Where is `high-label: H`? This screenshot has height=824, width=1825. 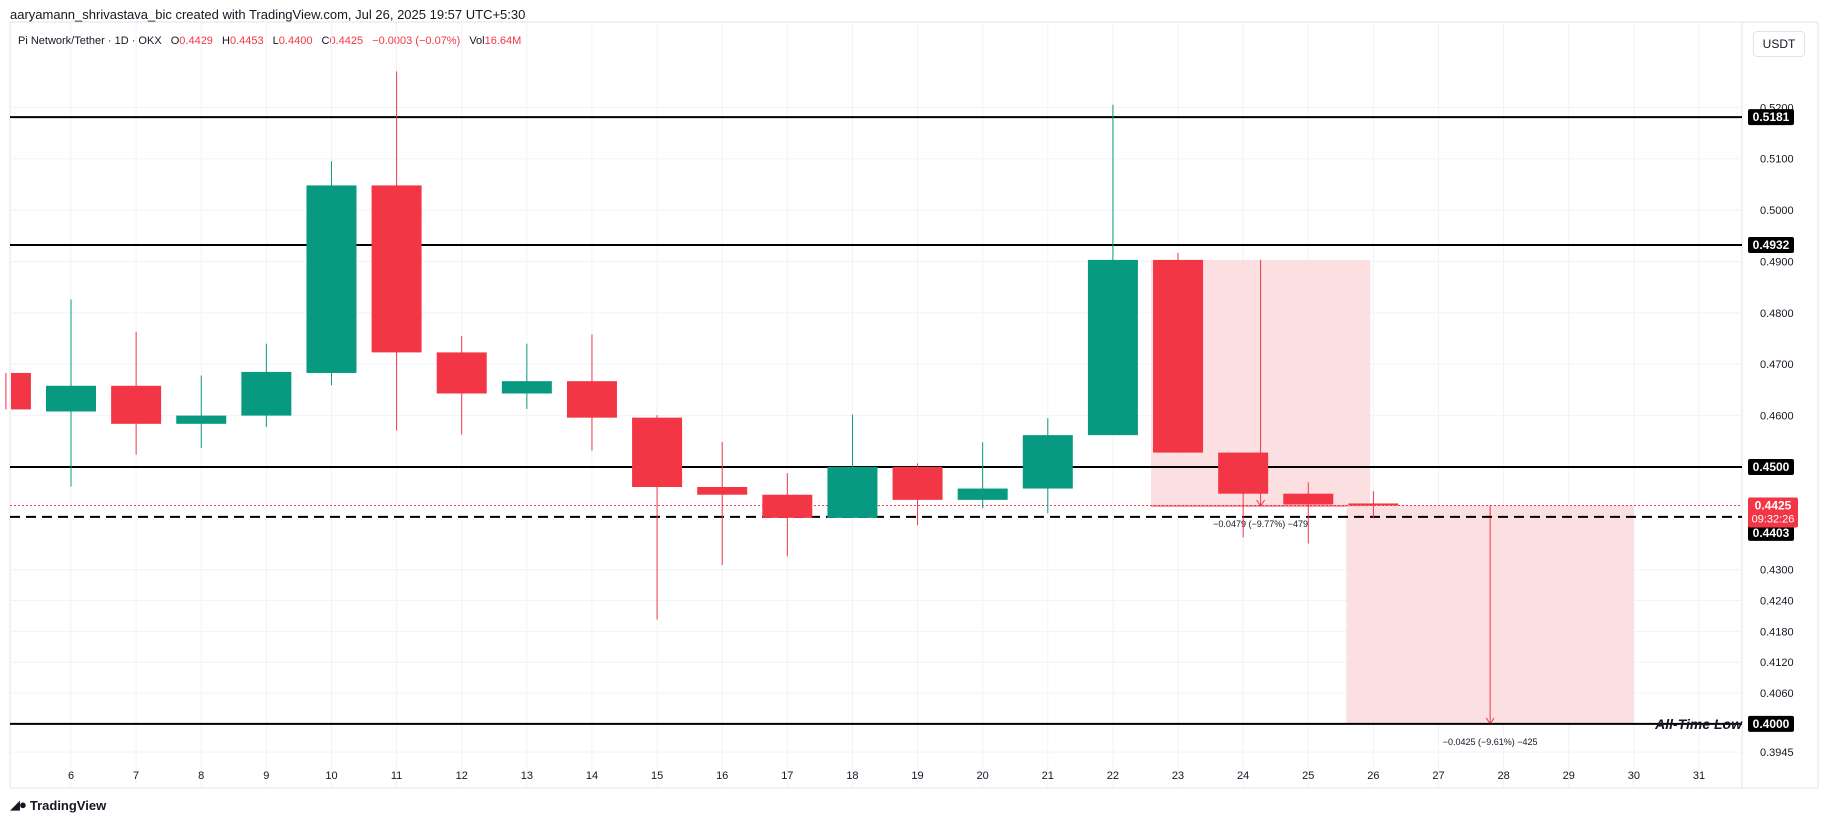 high-label: H is located at coordinates (226, 41).